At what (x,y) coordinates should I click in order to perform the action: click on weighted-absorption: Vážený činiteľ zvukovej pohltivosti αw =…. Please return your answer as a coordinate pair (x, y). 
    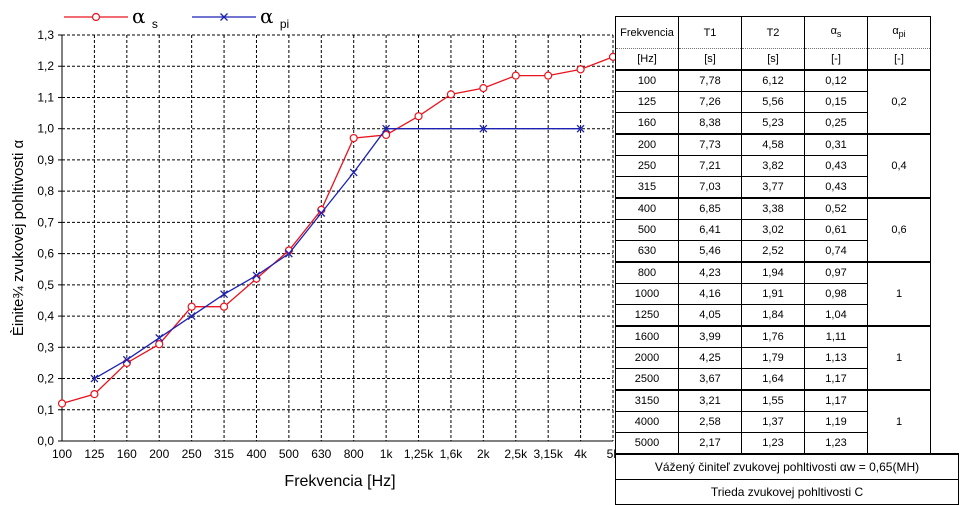
    Looking at the image, I should click on (787, 466).